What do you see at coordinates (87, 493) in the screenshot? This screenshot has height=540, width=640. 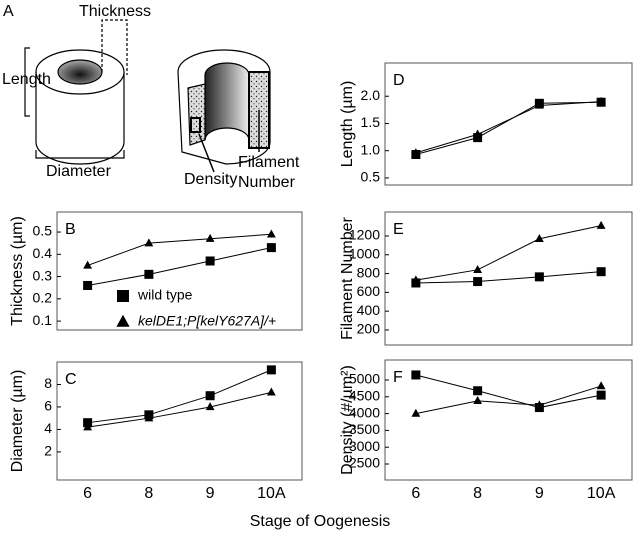 I see `x-tick-label: 6` at bounding box center [87, 493].